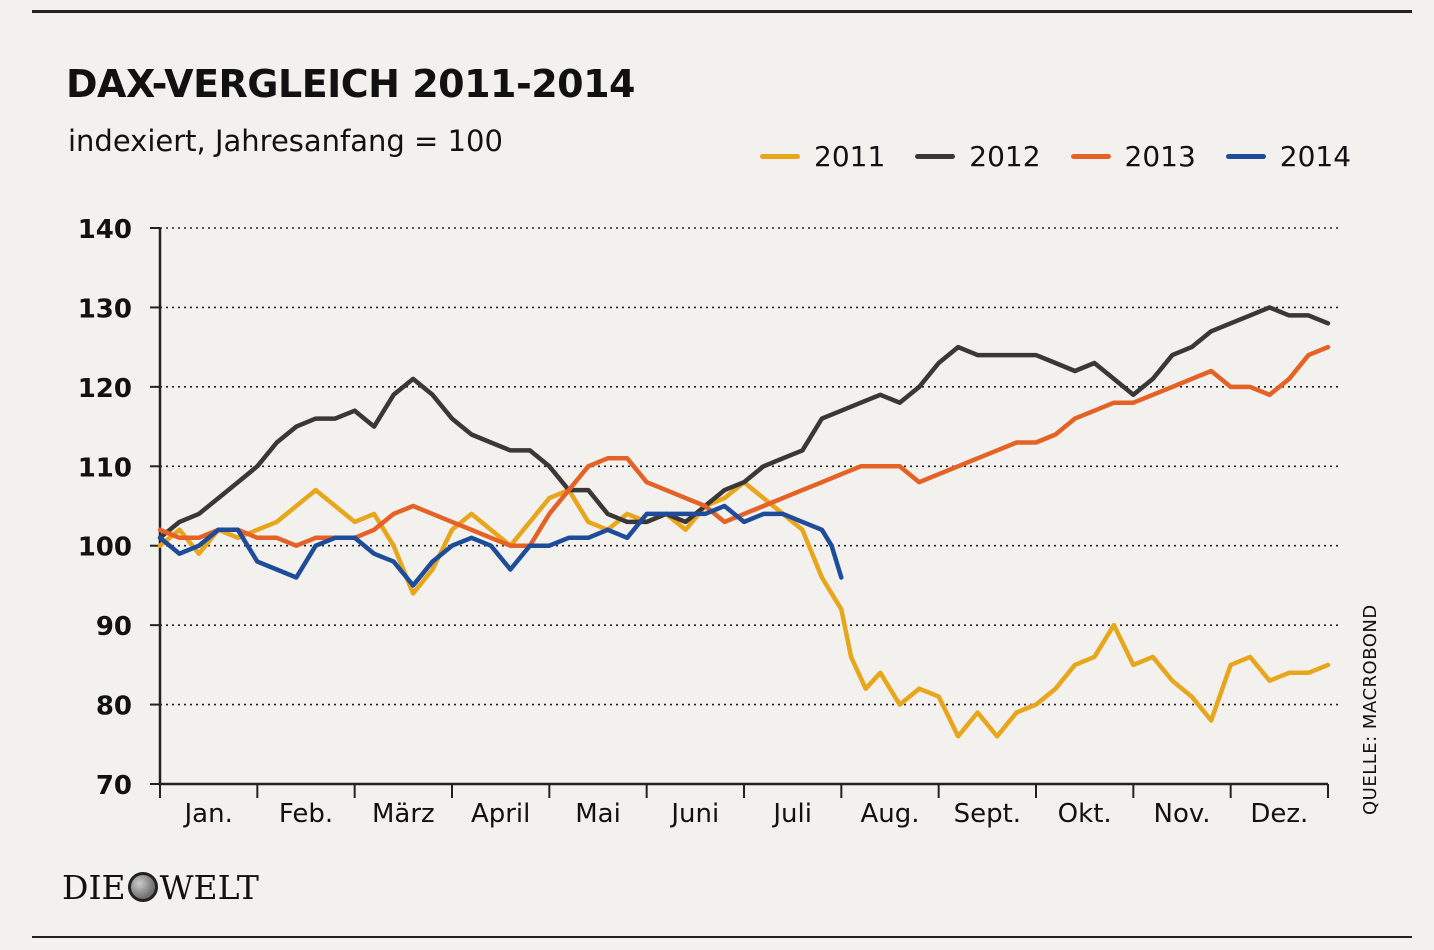  Describe the element at coordinates (722, 937) in the screenshot. I see `bottom-rule` at that location.